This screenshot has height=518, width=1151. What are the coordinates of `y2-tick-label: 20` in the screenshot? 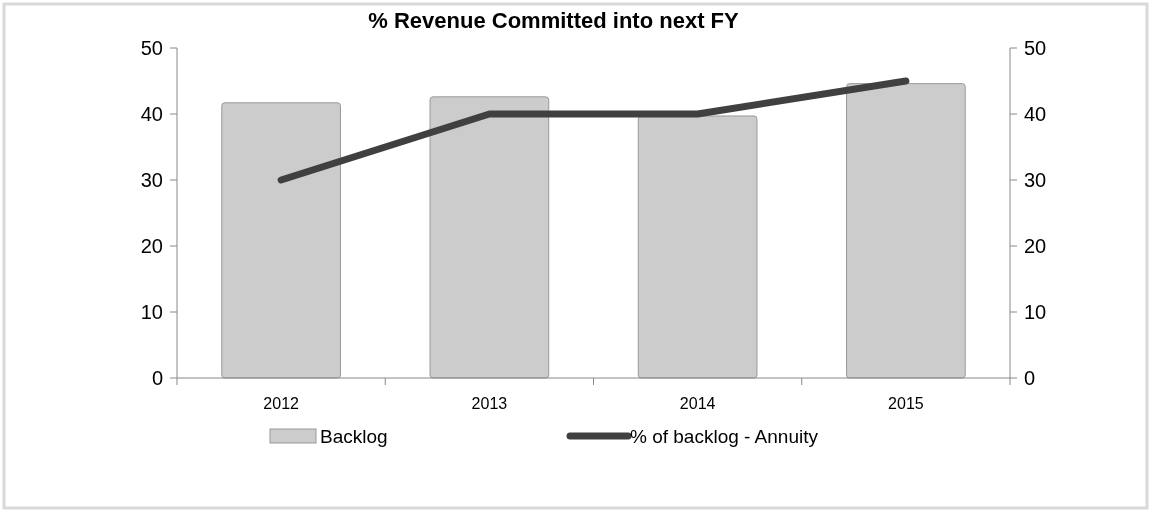 It's located at (1035, 246).